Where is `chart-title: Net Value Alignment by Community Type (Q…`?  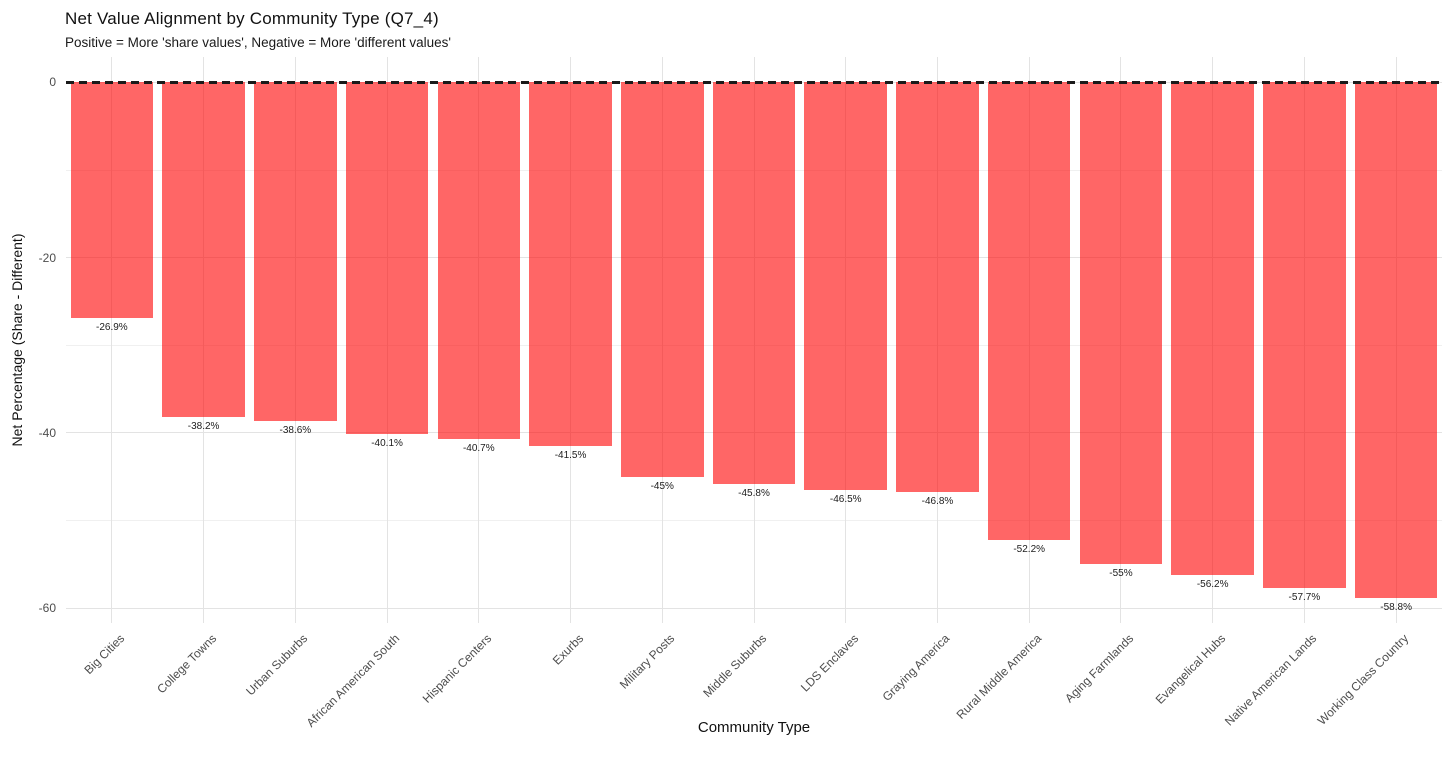
chart-title: Net Value Alignment by Community Type (Q… is located at coordinates (252, 18).